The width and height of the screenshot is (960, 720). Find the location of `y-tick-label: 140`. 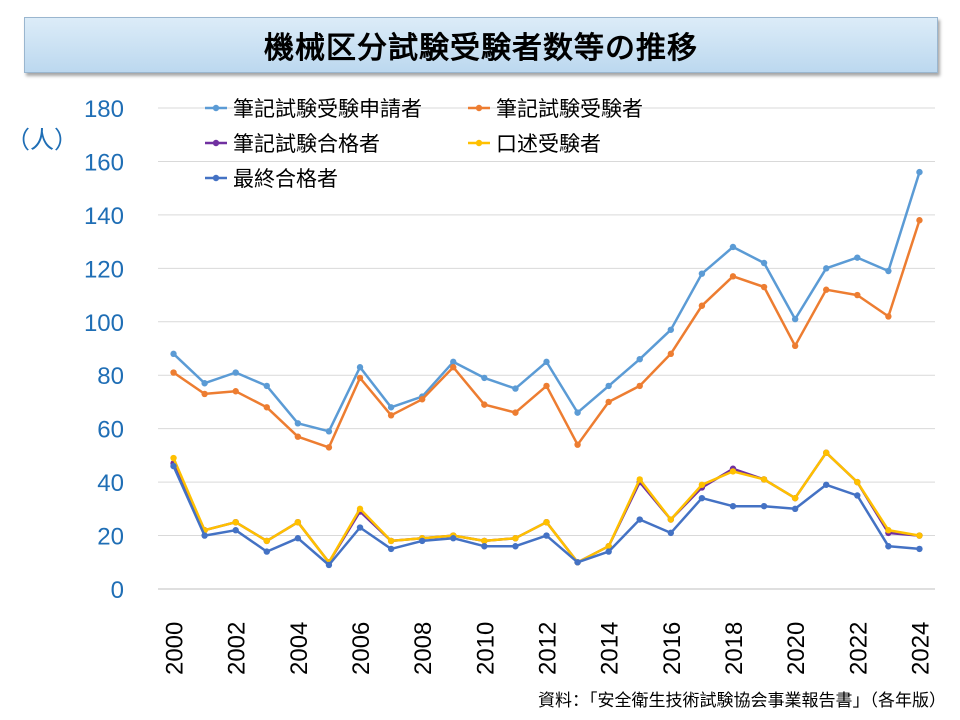

y-tick-label: 140 is located at coordinates (104, 216).